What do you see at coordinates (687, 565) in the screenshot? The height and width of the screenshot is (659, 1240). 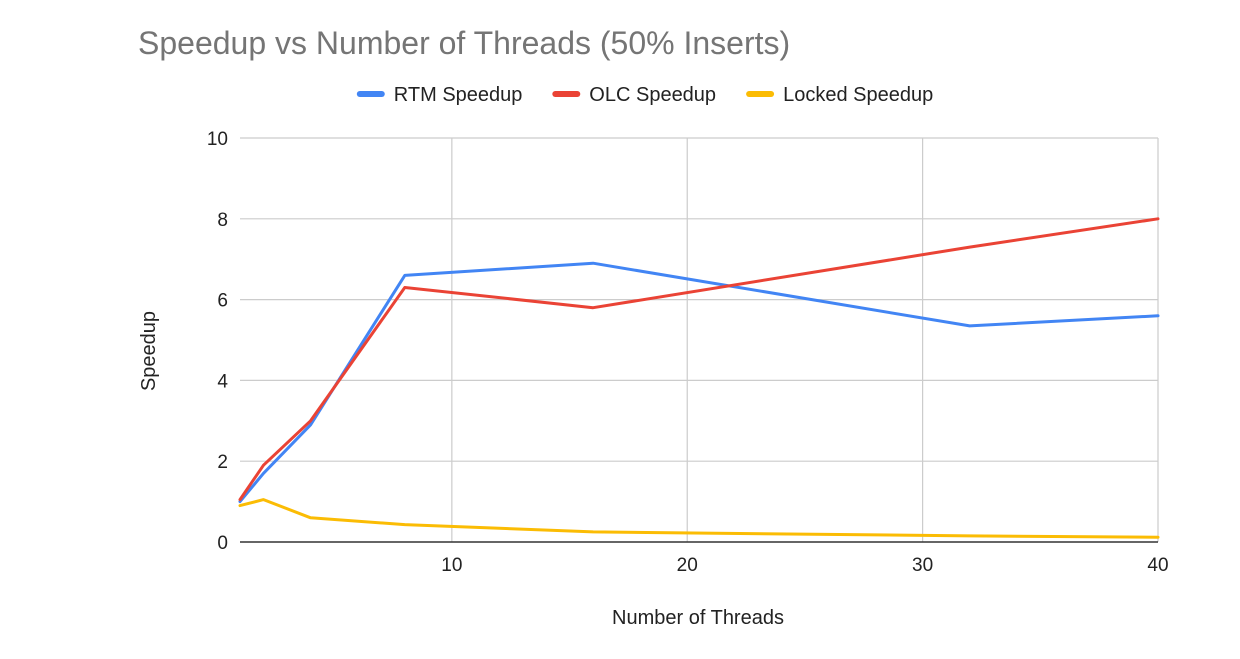 I see `x-tick-label: 20` at bounding box center [687, 565].